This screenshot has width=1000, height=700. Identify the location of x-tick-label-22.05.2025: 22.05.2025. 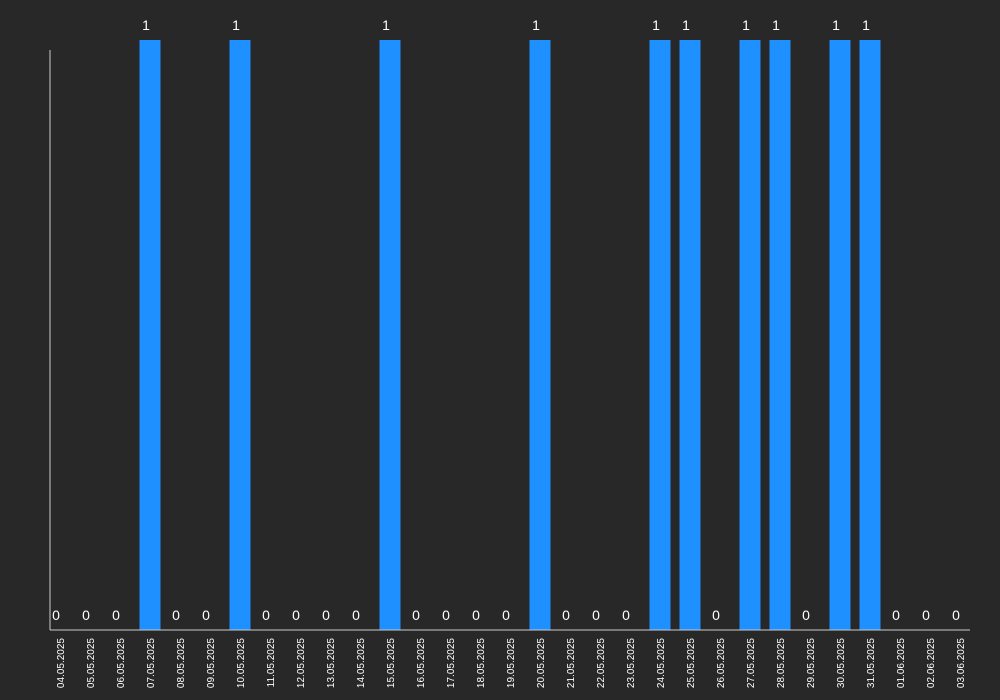
(601, 663).